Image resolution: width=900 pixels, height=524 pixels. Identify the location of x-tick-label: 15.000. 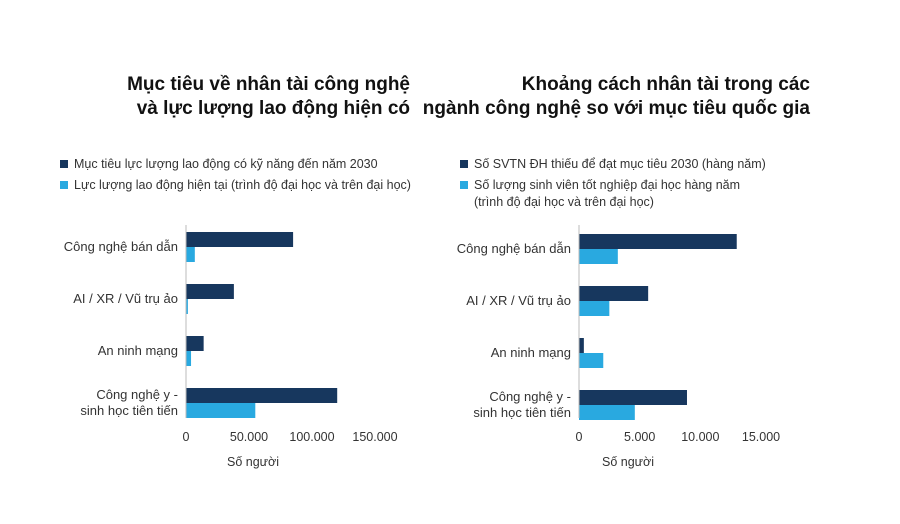
(761, 437).